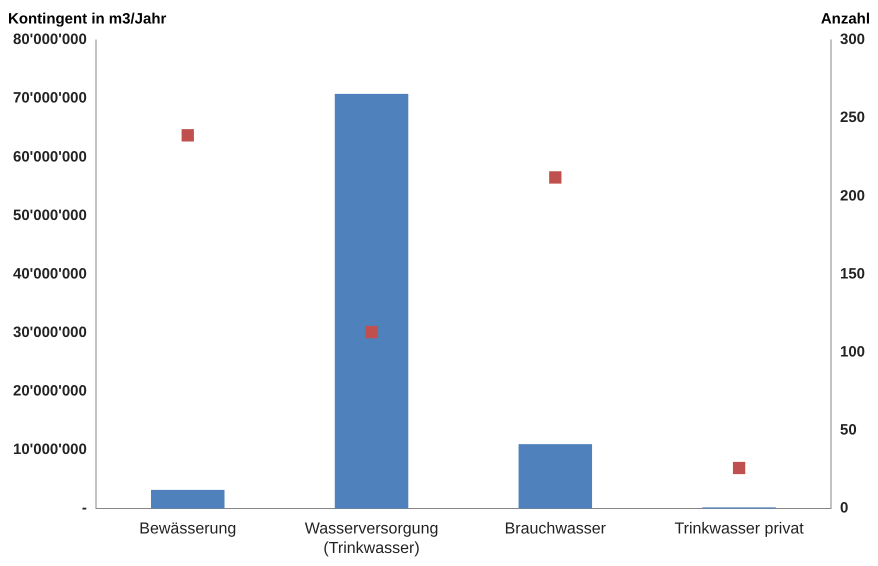 This screenshot has height=566, width=878. I want to click on y2-axis-title: Anzahl, so click(845, 19).